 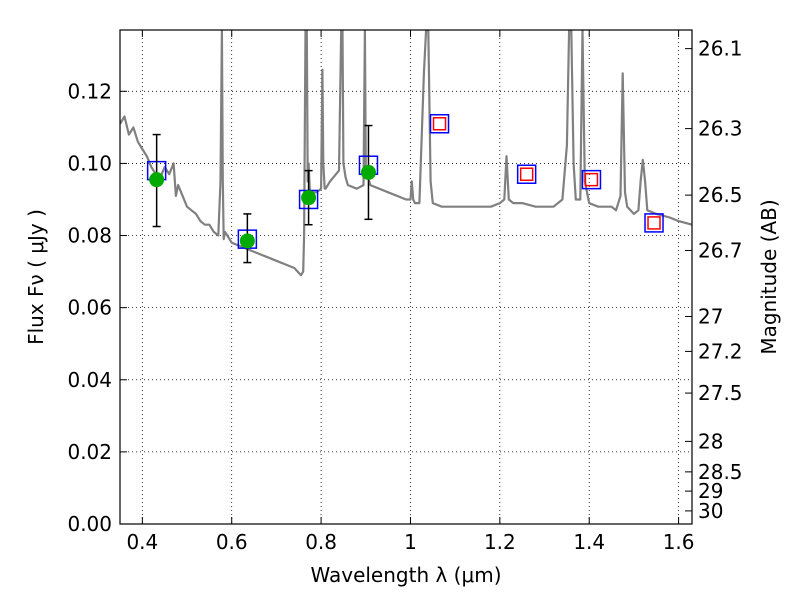 I want to click on y2-tick-label: 27.2, so click(x=720, y=351).